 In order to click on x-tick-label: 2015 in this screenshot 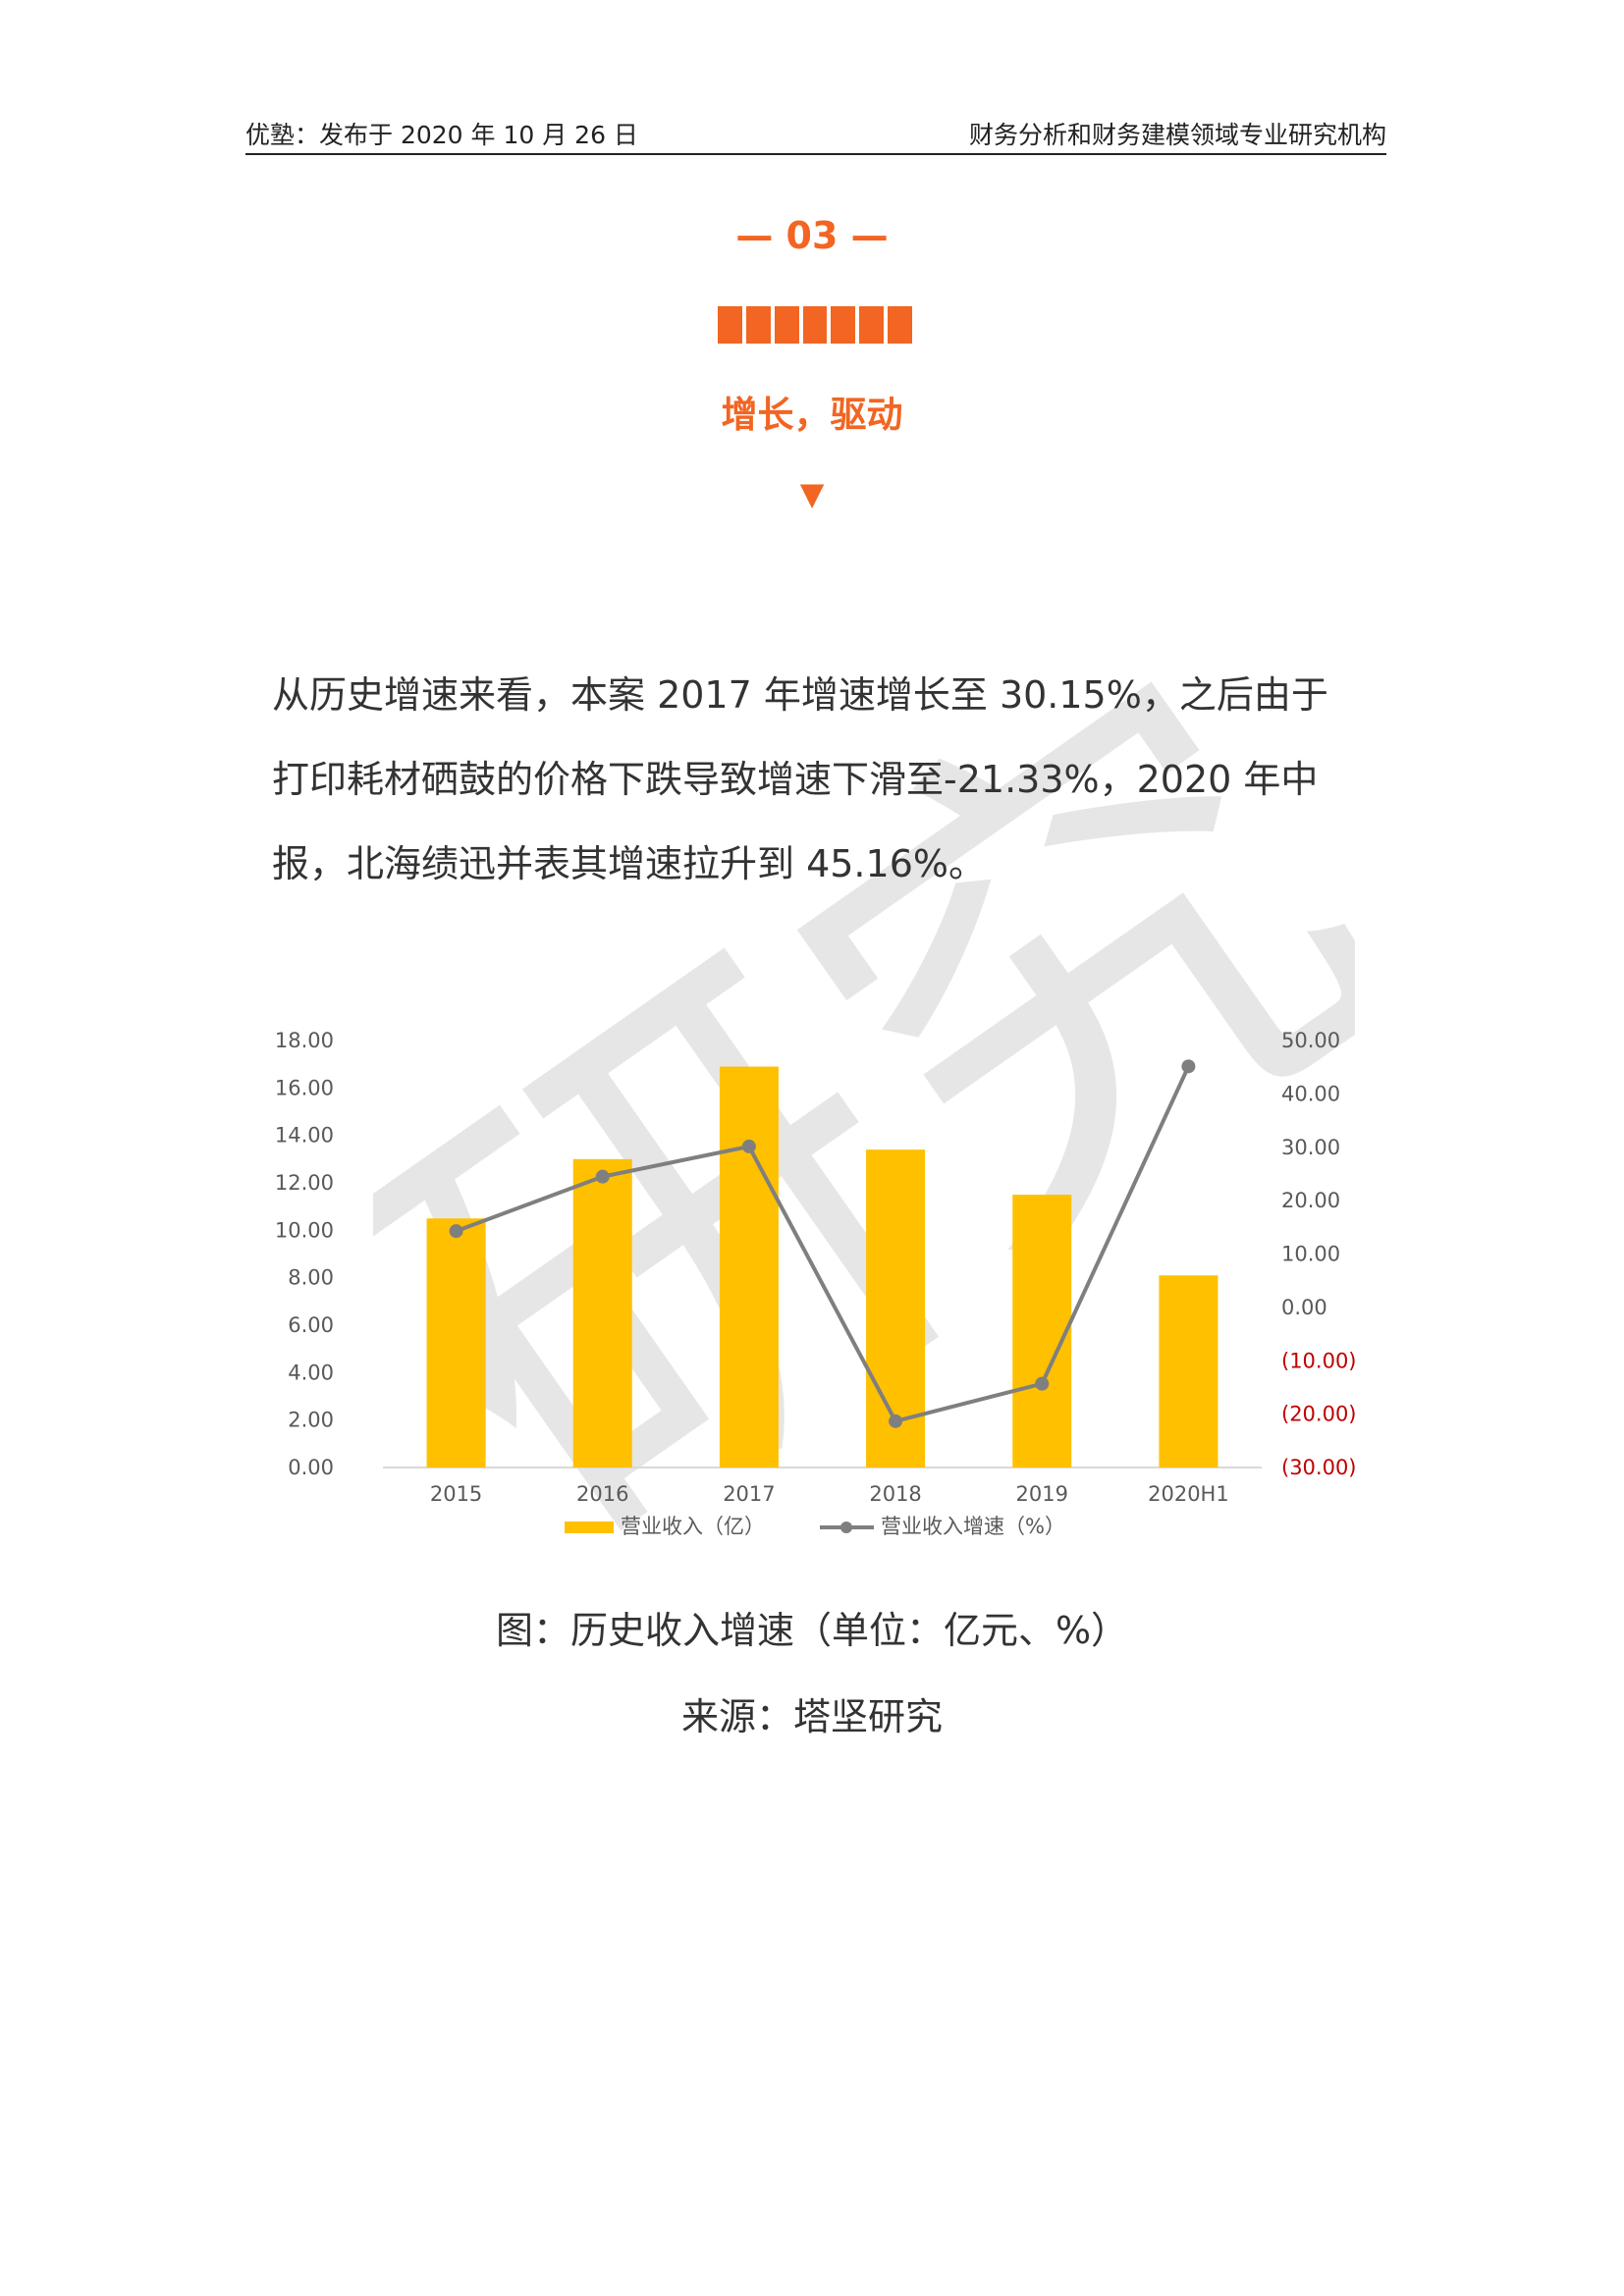, I will do `click(456, 1494)`.